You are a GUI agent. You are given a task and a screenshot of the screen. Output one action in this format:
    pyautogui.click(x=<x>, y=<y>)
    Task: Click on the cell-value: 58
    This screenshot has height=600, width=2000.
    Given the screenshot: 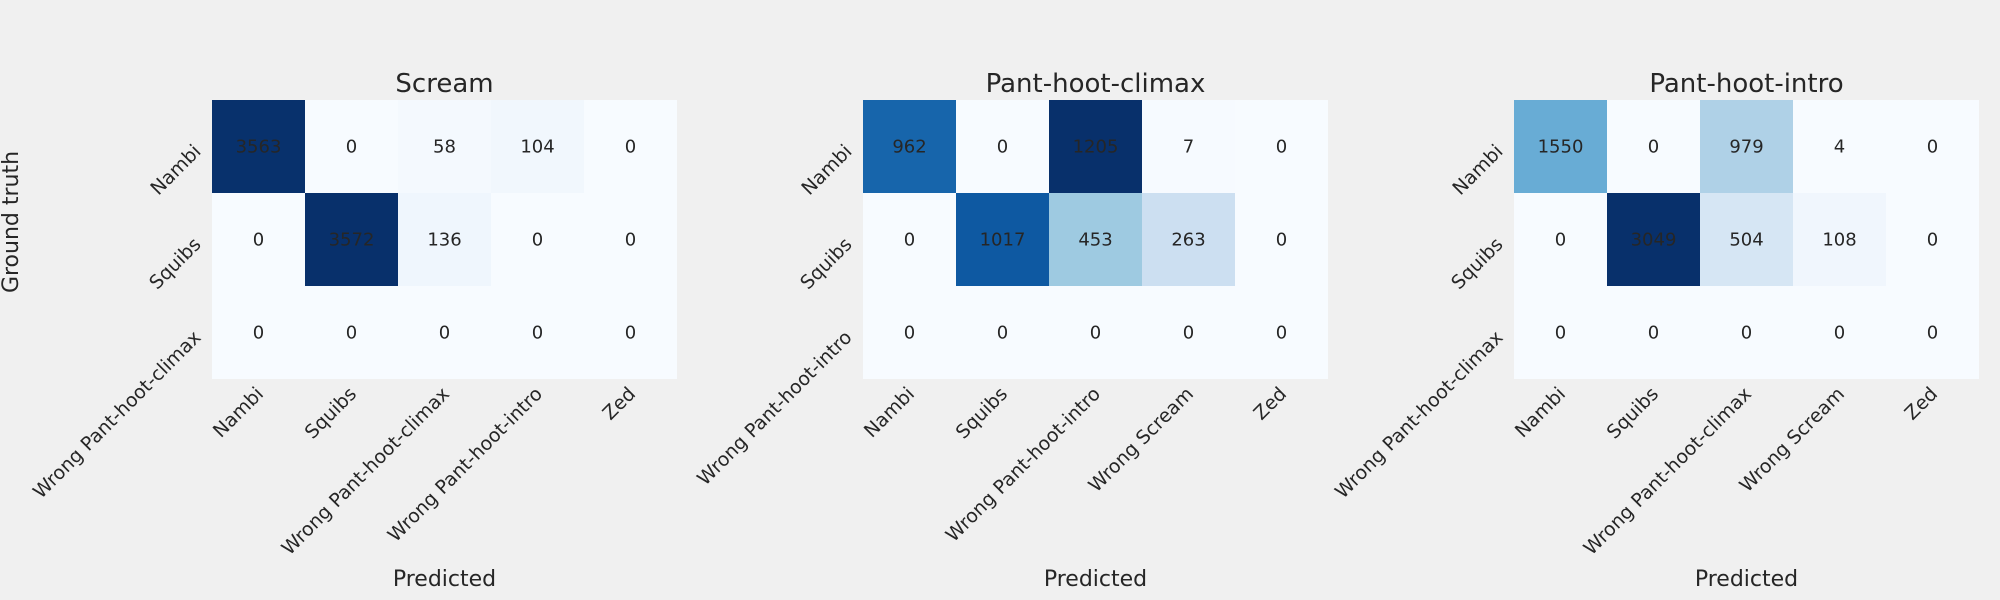 What is the action you would take?
    pyautogui.click(x=444, y=147)
    